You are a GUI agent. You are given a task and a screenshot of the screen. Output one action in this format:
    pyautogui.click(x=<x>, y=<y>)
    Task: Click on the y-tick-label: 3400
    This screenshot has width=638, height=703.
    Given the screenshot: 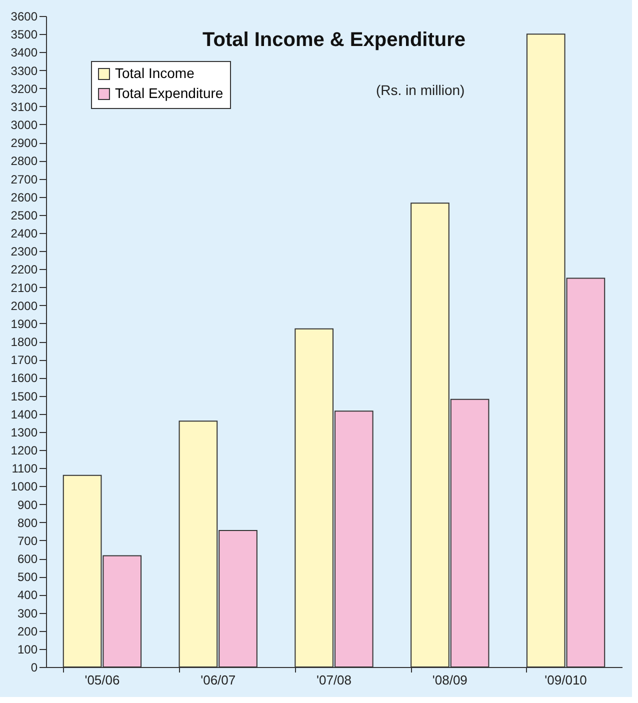 What is the action you would take?
    pyautogui.click(x=24, y=53)
    